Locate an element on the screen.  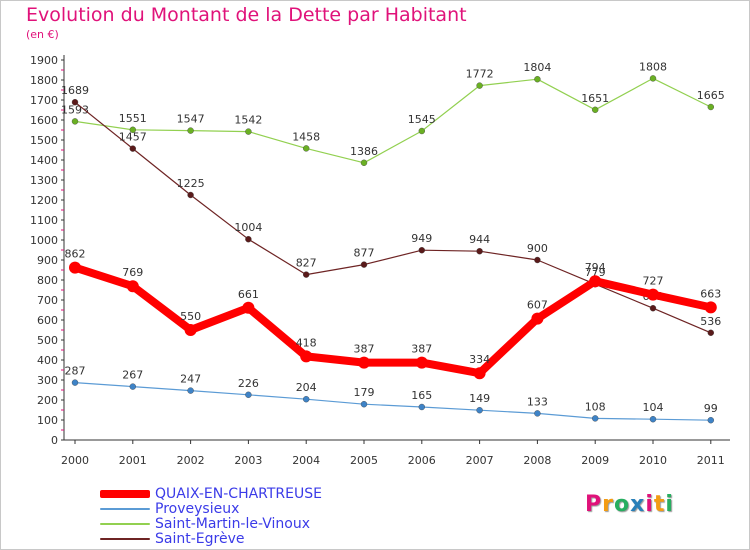
data-label: 104 is located at coordinates (653, 407).